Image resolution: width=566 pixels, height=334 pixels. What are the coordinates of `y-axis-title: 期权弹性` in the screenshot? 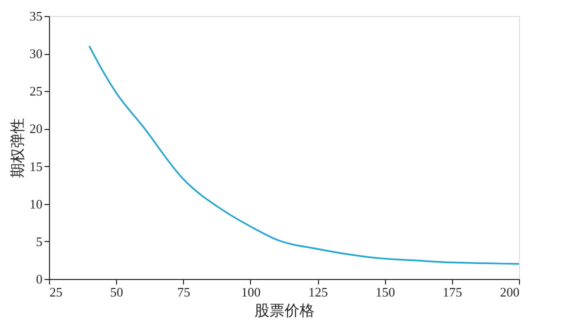 It's located at (18, 148).